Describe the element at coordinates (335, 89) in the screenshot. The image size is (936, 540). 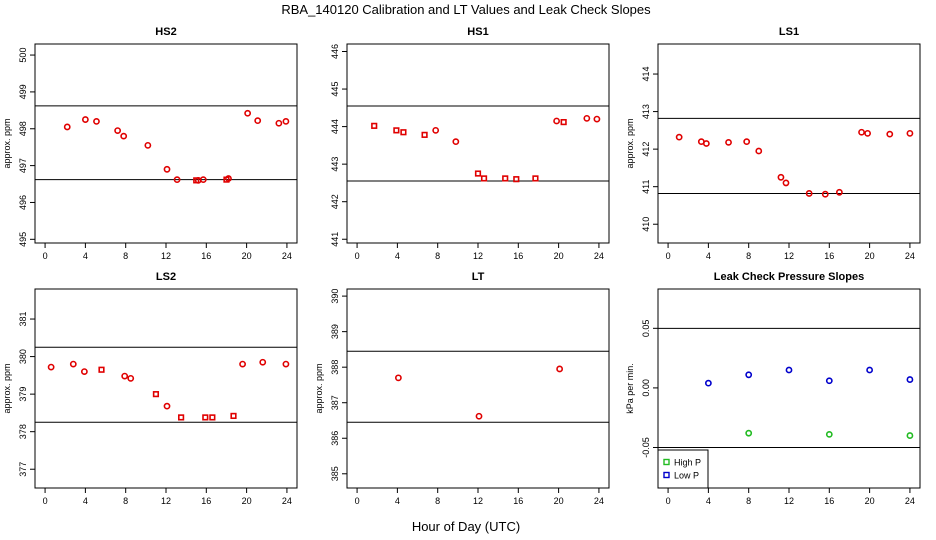
I see `y-tick-label: 445` at that location.